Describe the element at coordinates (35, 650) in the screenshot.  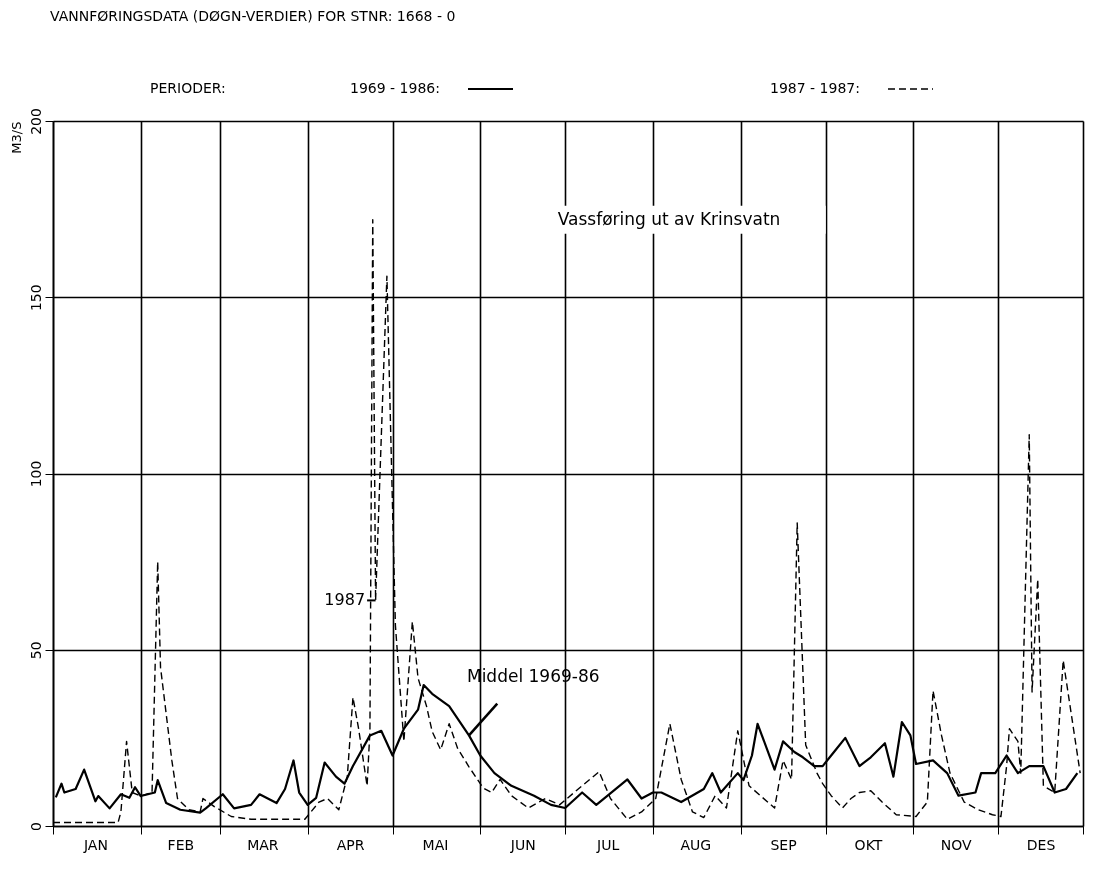
I see `y-tick-label: 50` at that location.